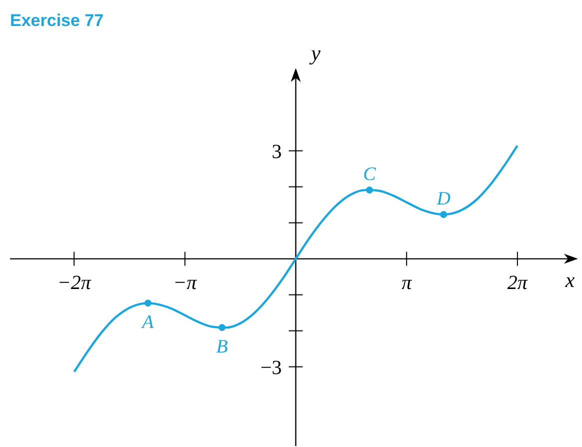 The image size is (582, 447). Describe the element at coordinates (369, 175) in the screenshot. I see `annotation: C` at that location.